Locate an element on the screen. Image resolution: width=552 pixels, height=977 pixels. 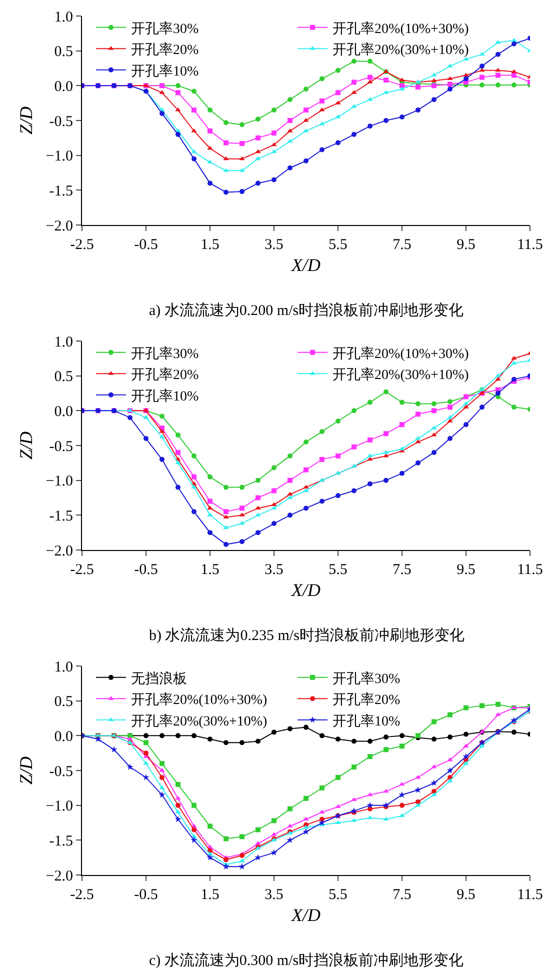
legend-label: 无挡浪板 is located at coordinates (158, 678).